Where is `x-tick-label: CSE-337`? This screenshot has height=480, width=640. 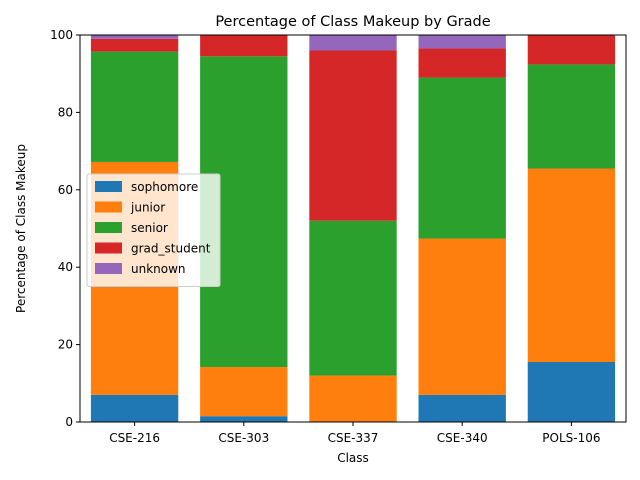
x-tick-label: CSE-337 is located at coordinates (353, 438).